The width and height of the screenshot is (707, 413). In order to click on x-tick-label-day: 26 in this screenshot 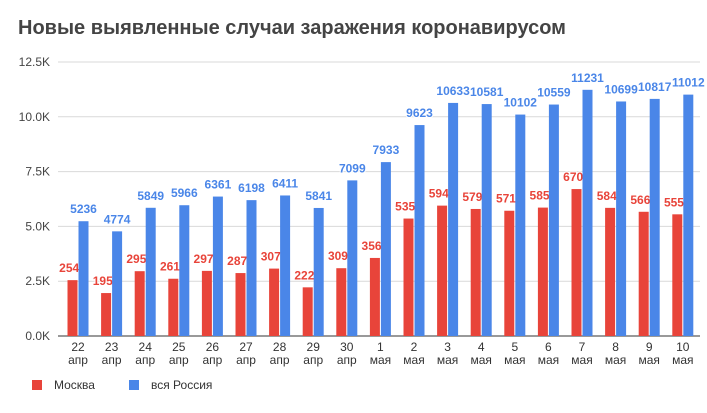, I will do `click(213, 347)`.